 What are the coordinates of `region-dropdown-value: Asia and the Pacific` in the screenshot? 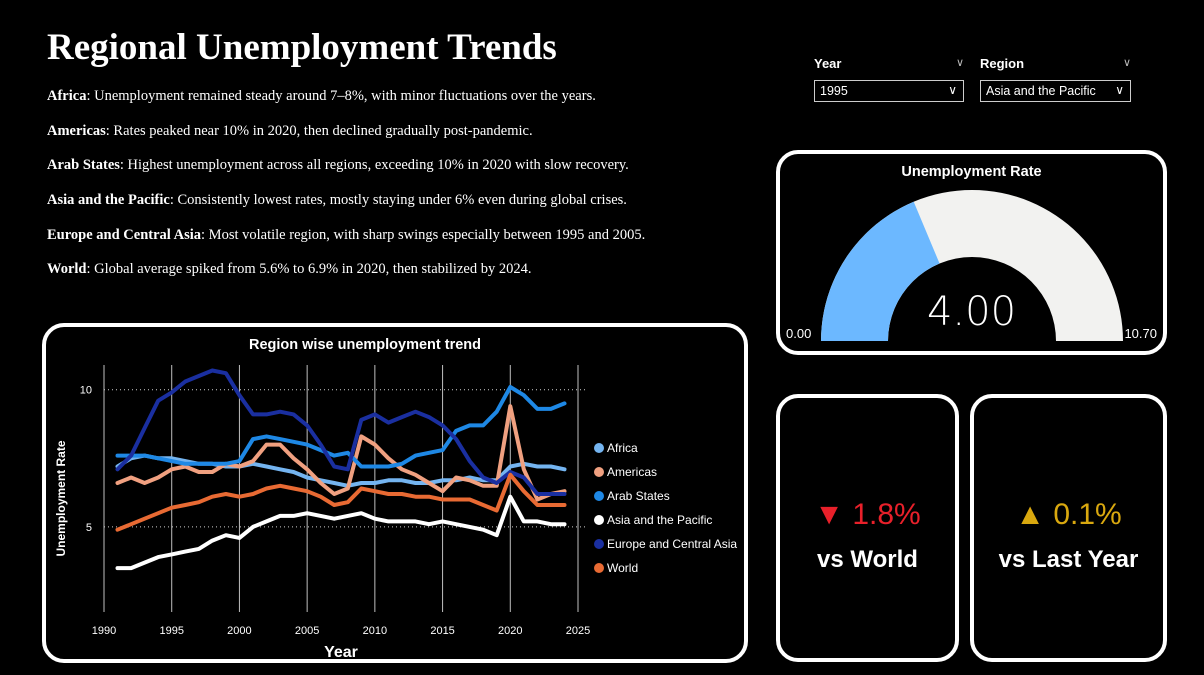 It's located at (1041, 91).